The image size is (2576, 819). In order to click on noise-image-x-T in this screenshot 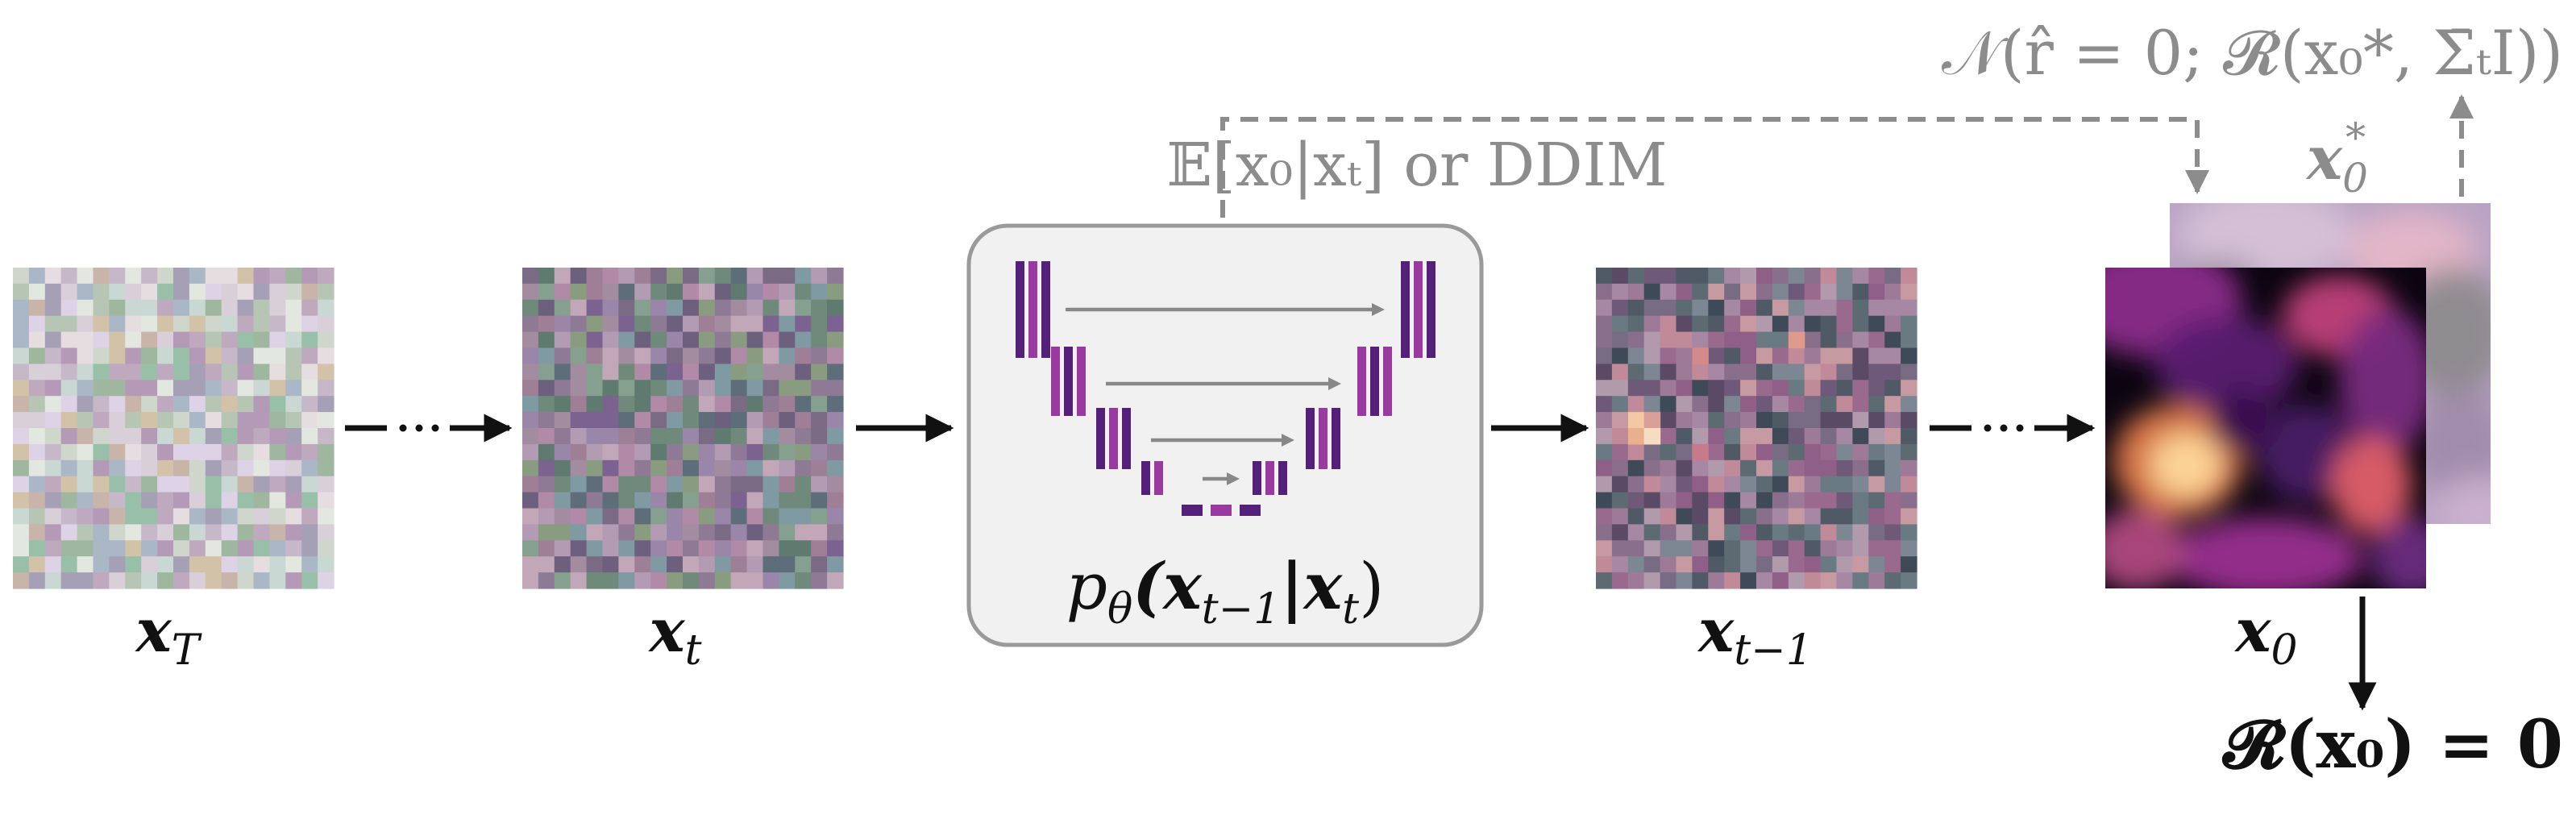, I will do `click(173, 428)`.